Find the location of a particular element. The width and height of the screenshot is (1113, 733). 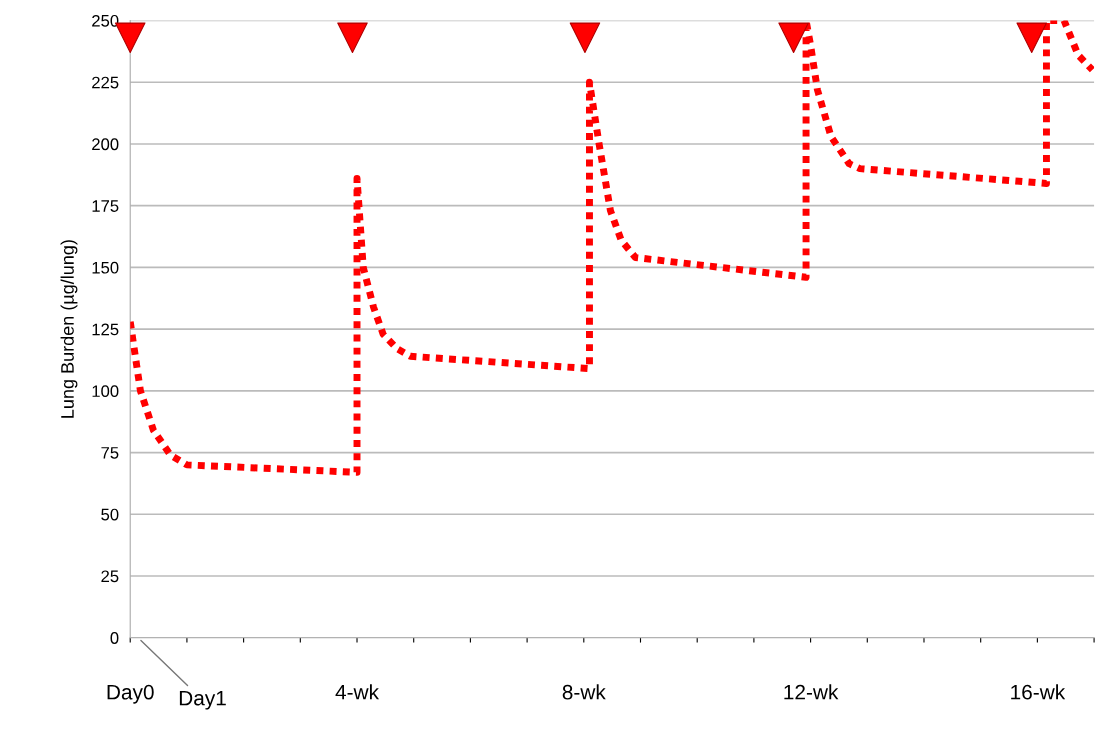

text: Day1 is located at coordinates (202, 700).